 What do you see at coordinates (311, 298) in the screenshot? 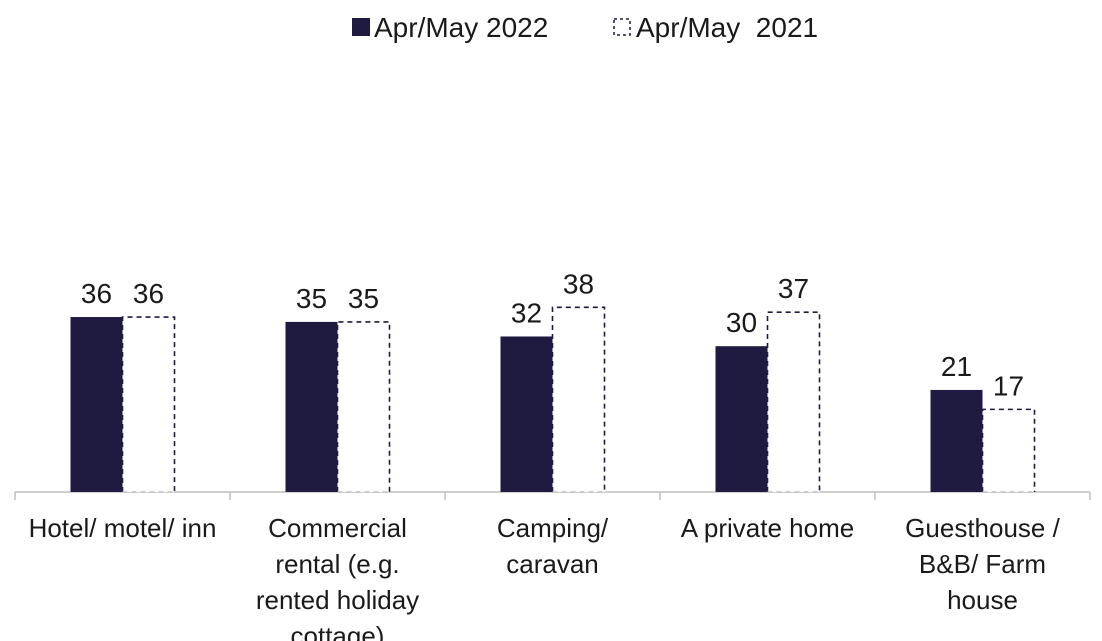
I see `value-label-apr-may-2022-commercial-rental-e-g-rented-holiday-cottage: 35` at bounding box center [311, 298].